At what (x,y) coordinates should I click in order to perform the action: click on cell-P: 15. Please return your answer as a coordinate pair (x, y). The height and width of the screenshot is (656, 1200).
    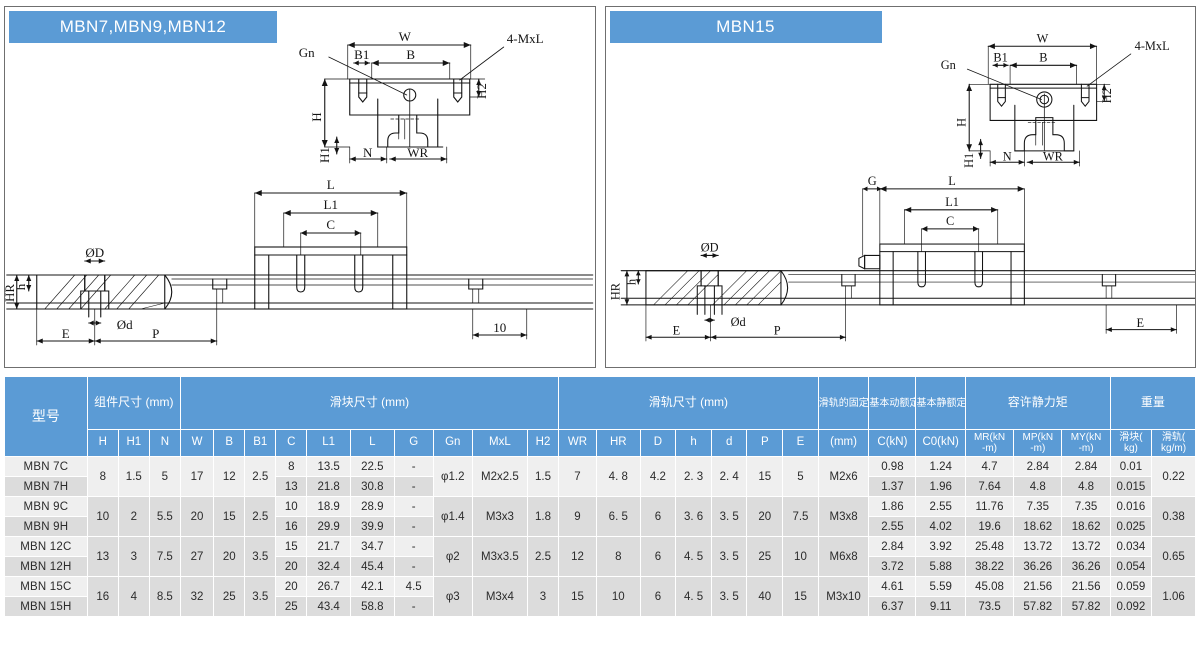
    Looking at the image, I should click on (765, 476).